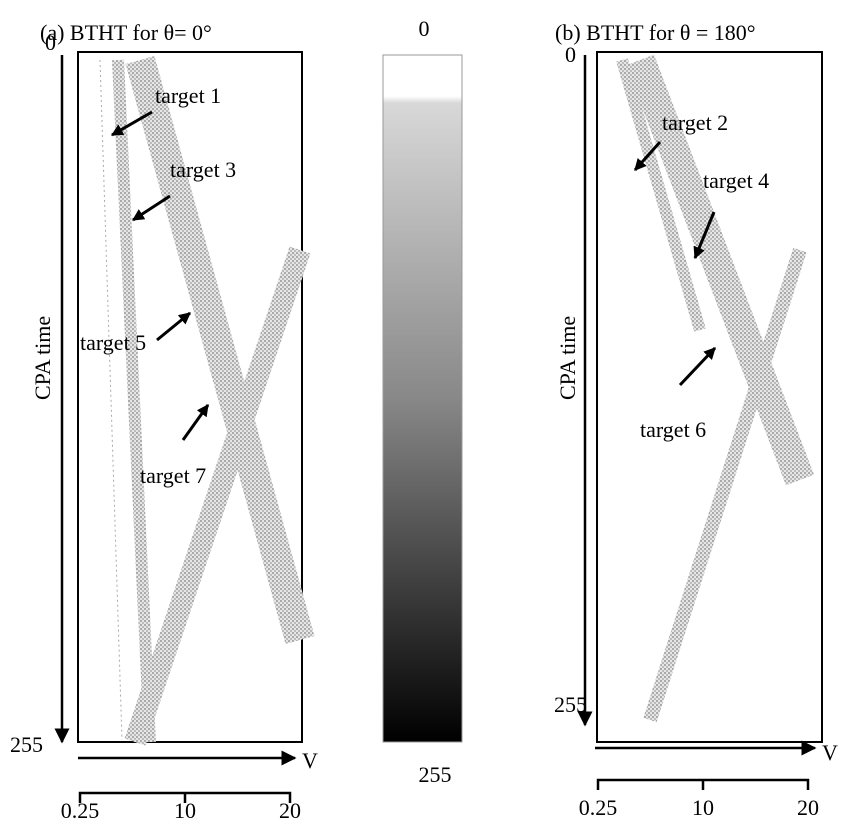 Image resolution: width=850 pixels, height=823 pixels. What do you see at coordinates (422, 398) in the screenshot?
I see `colorbar-scale` at bounding box center [422, 398].